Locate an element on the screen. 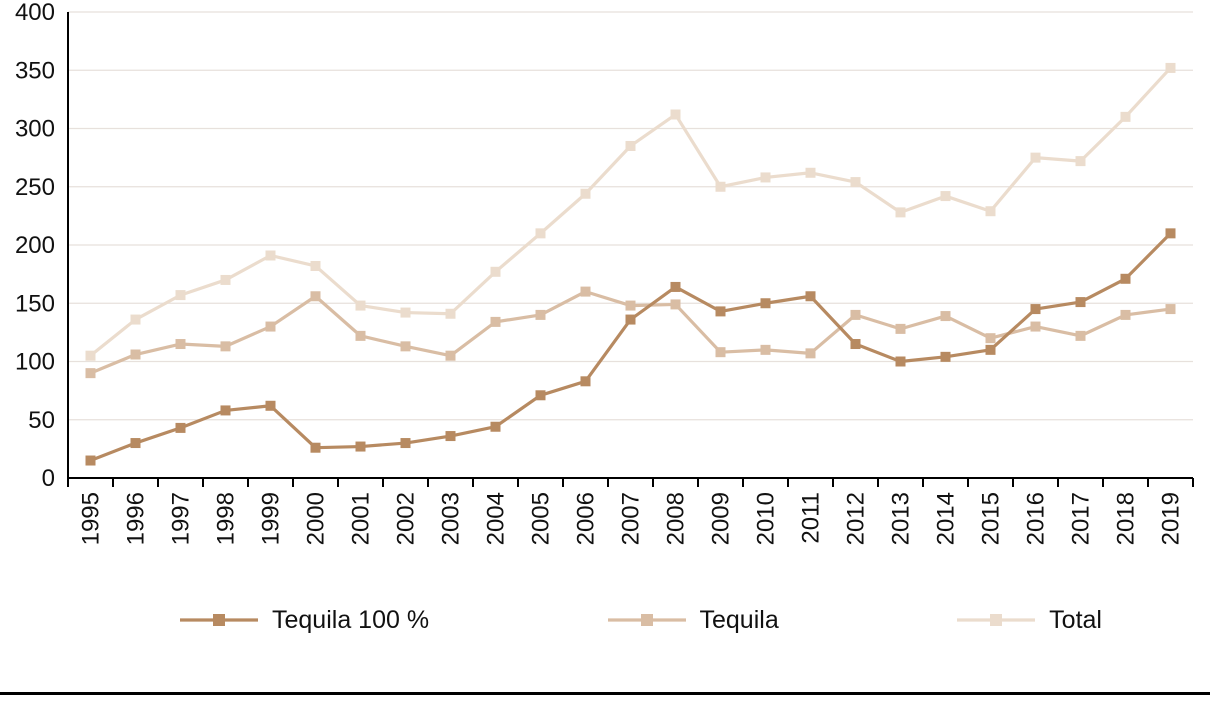 This screenshot has width=1210, height=706. chart-legend: Tequila 100 % Tequila Total is located at coordinates (641, 620).